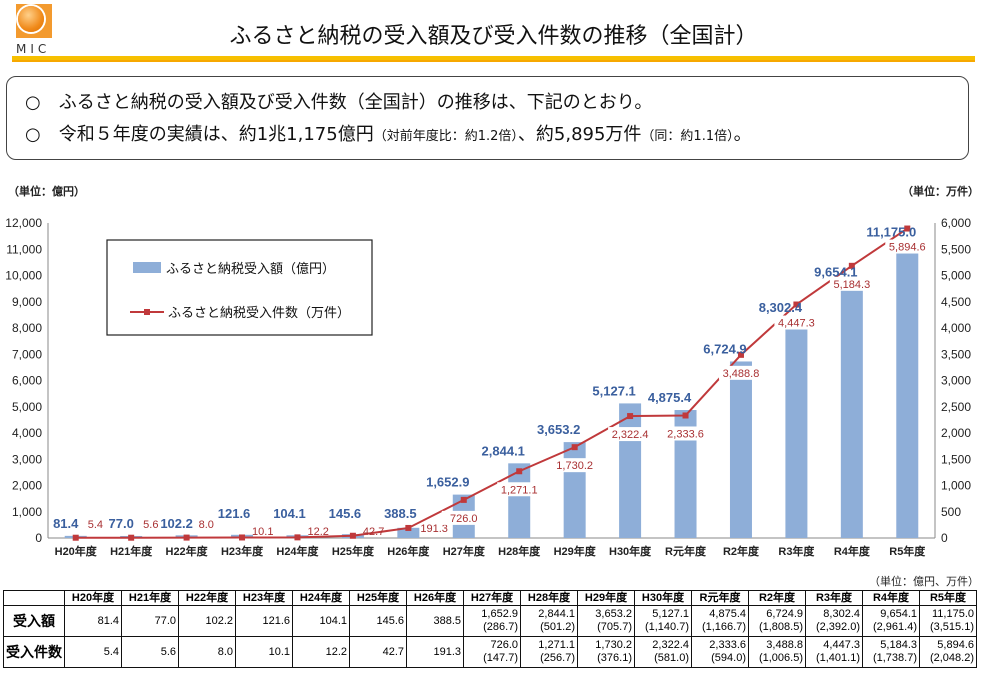 This screenshot has width=987, height=678. I want to click on cell-subvalue: (3,515.1), so click(951, 627).